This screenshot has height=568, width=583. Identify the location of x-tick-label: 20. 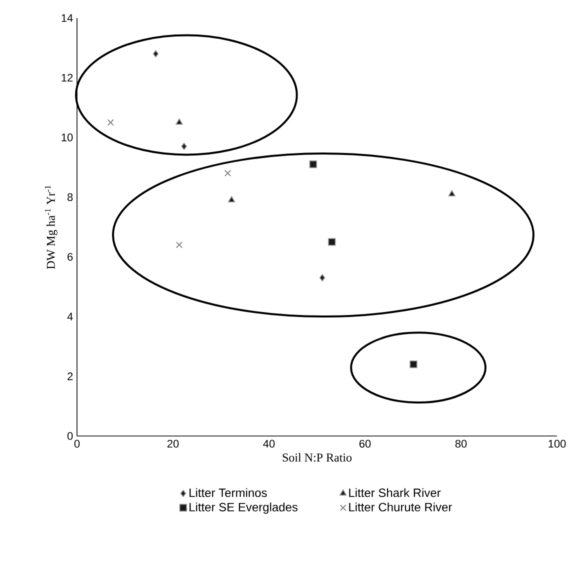
(173, 444).